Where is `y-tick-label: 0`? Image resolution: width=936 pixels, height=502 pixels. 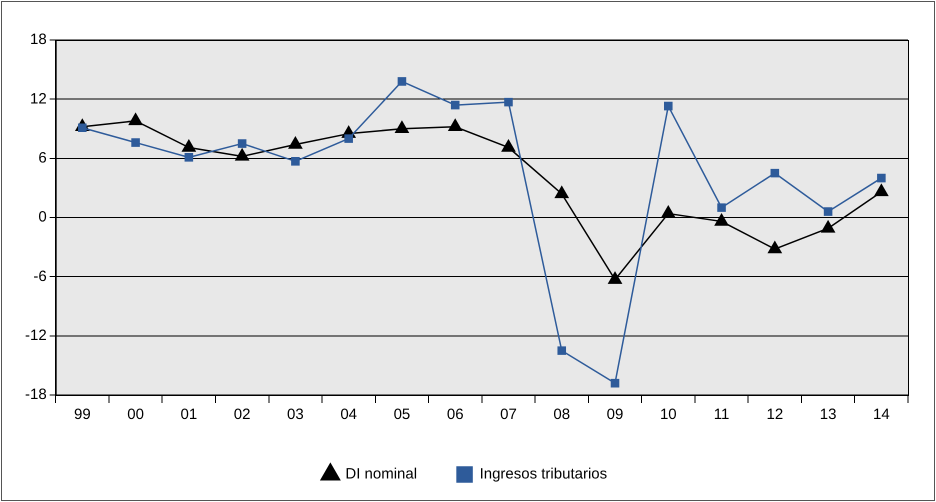
y-tick-label: 0 is located at coordinates (42, 217).